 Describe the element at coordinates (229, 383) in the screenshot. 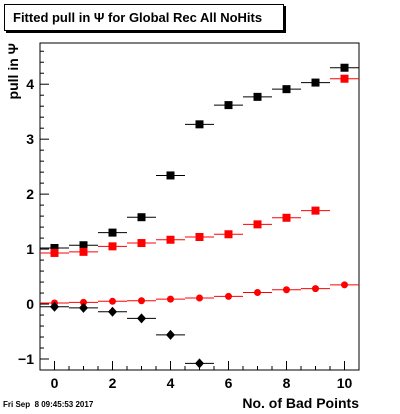

I see `x-tick-label: 6` at that location.